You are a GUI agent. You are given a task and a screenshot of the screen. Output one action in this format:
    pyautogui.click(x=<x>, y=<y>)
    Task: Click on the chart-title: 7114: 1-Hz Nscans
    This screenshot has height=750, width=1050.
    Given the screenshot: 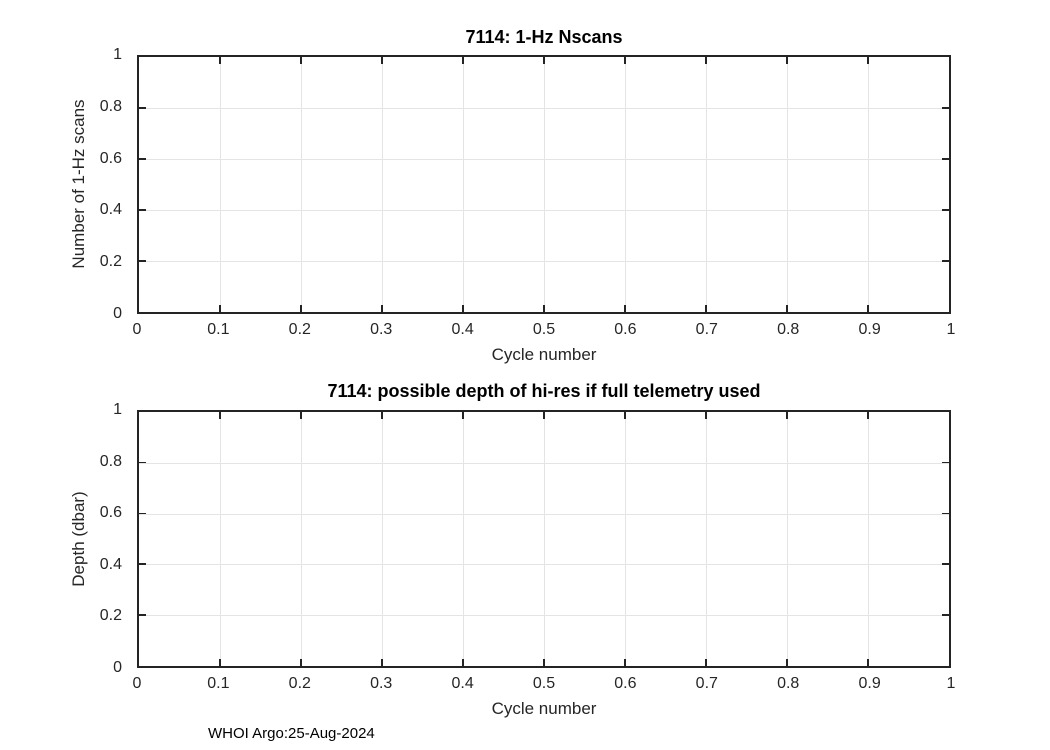 What is the action you would take?
    pyautogui.click(x=544, y=37)
    